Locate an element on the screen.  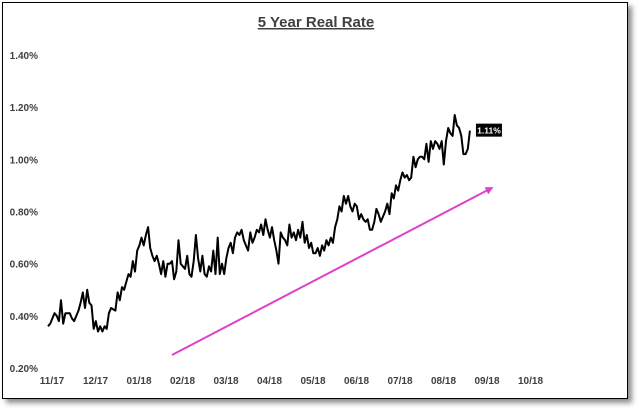
x-tick-label: 06/18 is located at coordinates (356, 381).